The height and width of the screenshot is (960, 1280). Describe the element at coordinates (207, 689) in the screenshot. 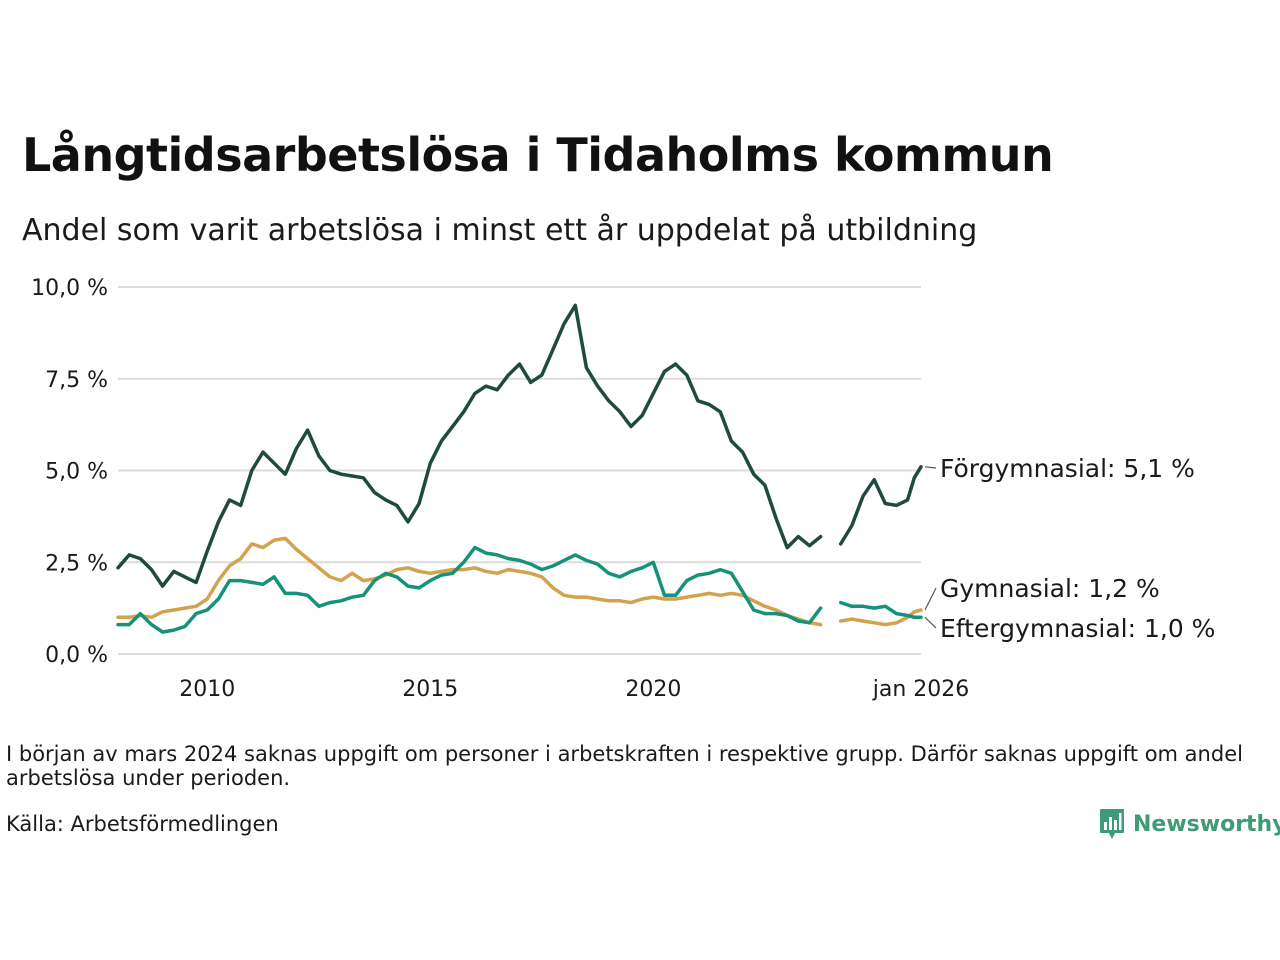

I see `x-tick-label: 2010` at that location.